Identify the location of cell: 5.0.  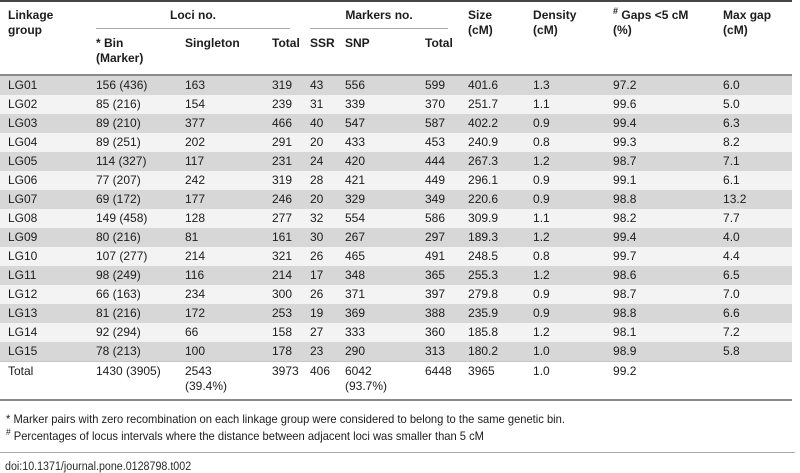
(754, 104).